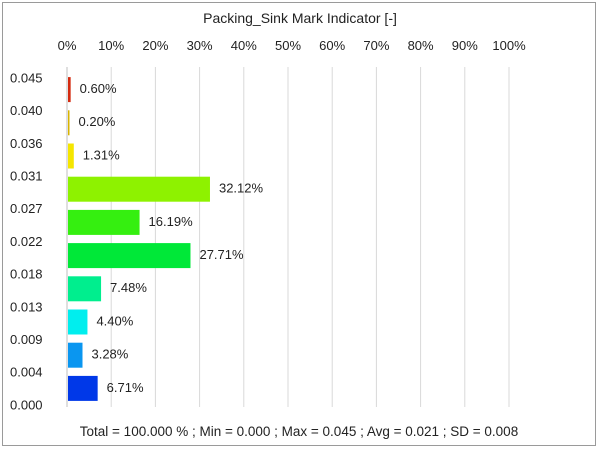 This screenshot has width=600, height=450. I want to click on bar-label-6: 7.48%, so click(128, 287).